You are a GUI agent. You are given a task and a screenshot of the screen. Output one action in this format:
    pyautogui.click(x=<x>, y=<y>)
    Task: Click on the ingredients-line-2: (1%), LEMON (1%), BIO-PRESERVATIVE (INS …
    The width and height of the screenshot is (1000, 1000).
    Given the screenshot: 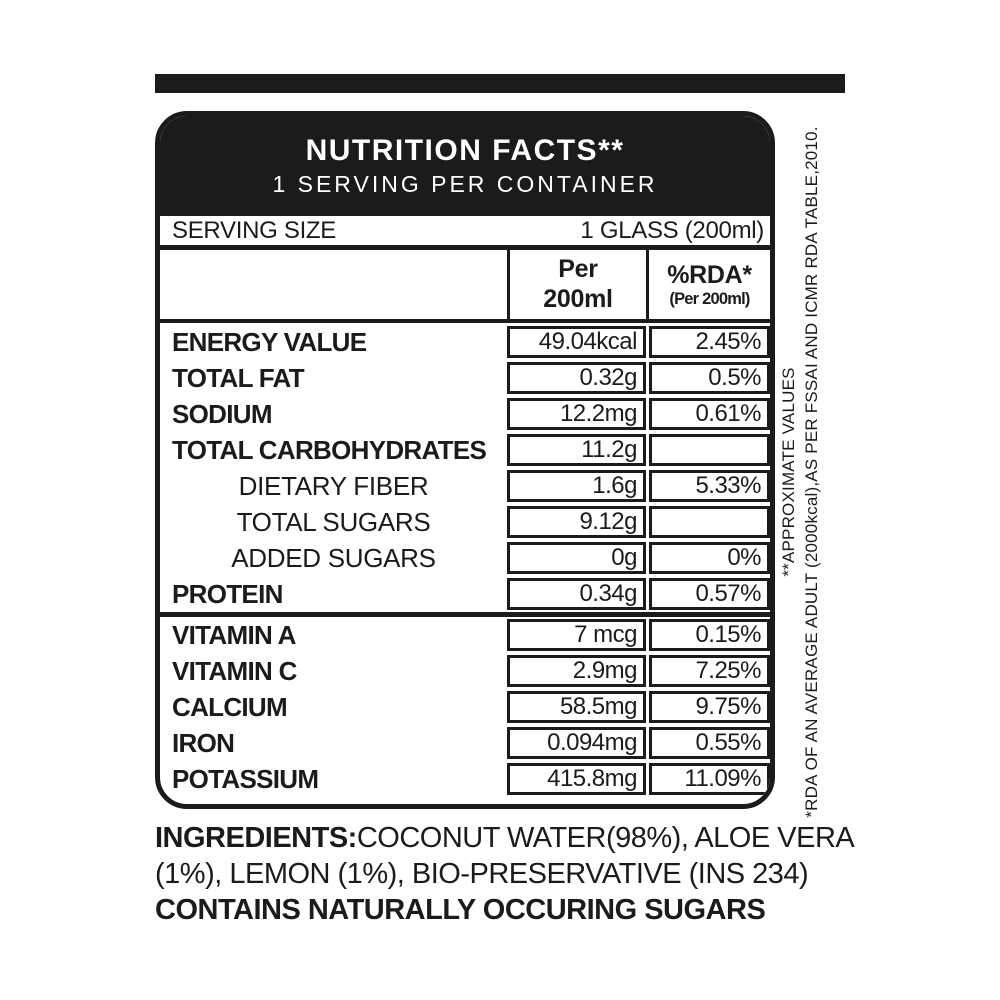 What is the action you would take?
    pyautogui.click(x=482, y=874)
    